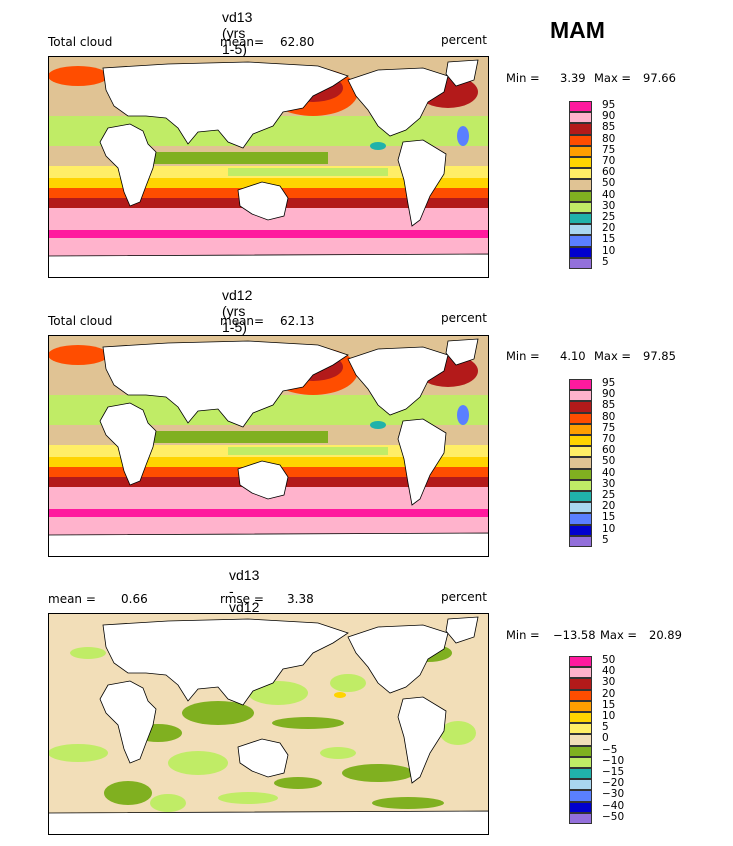 The image size is (733, 846). What do you see at coordinates (613, 816) in the screenshot?
I see `colorbar-label: −50` at bounding box center [613, 816].